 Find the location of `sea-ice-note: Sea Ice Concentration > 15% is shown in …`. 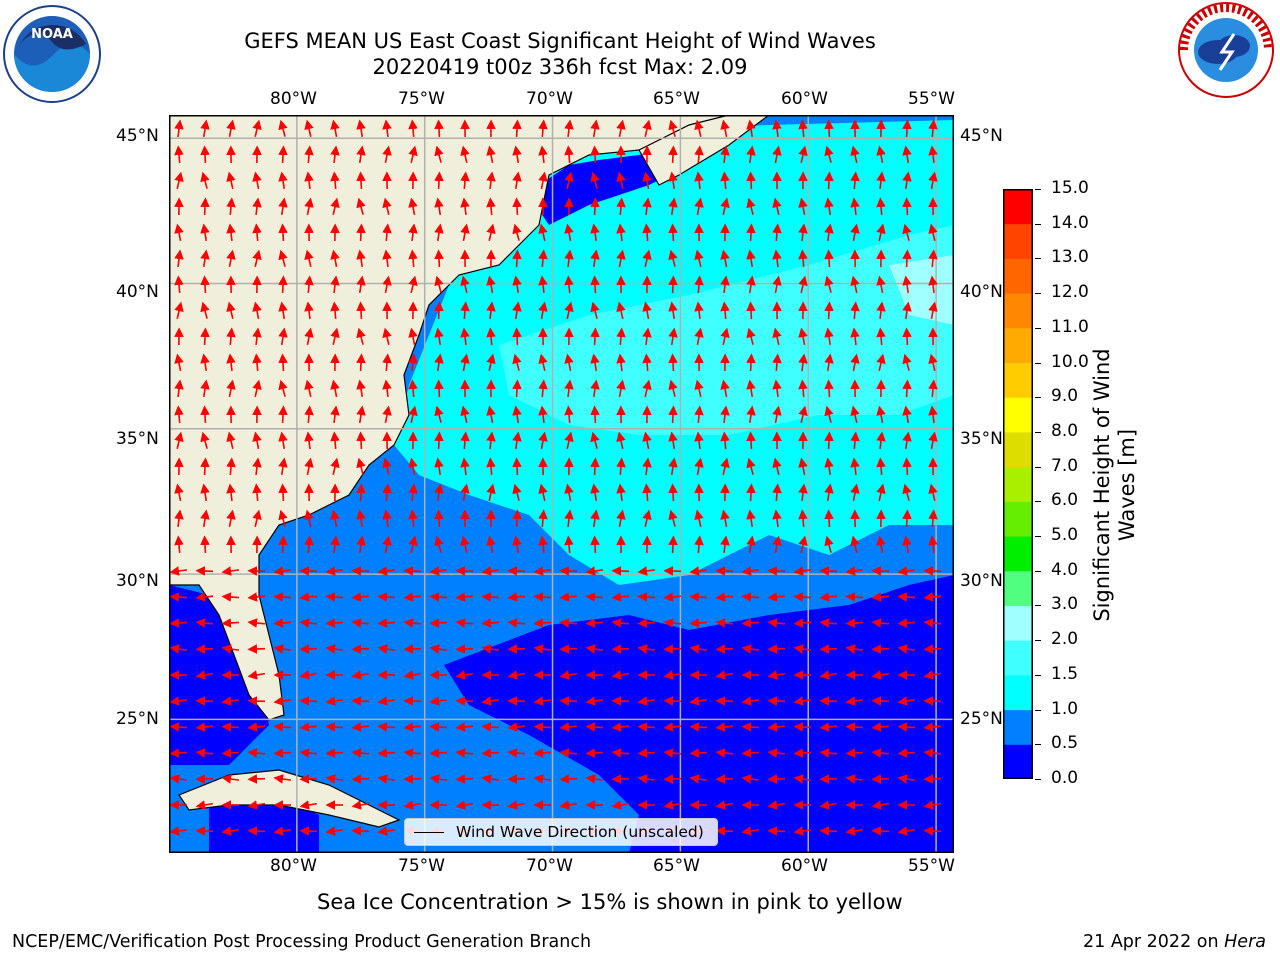

sea-ice-note: Sea Ice Concentration > 15% is shown in … is located at coordinates (610, 902).